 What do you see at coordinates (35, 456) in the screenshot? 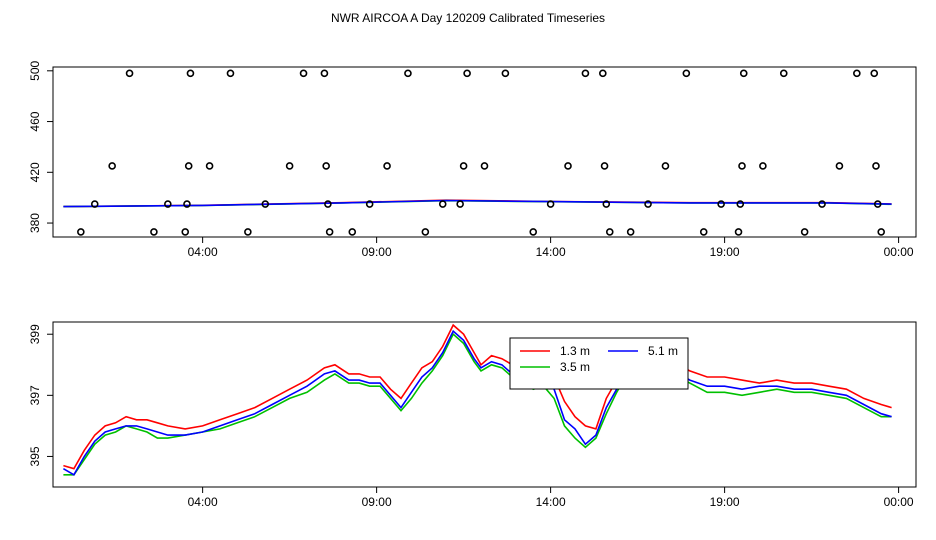
I see `y-tick-label: 395` at bounding box center [35, 456].